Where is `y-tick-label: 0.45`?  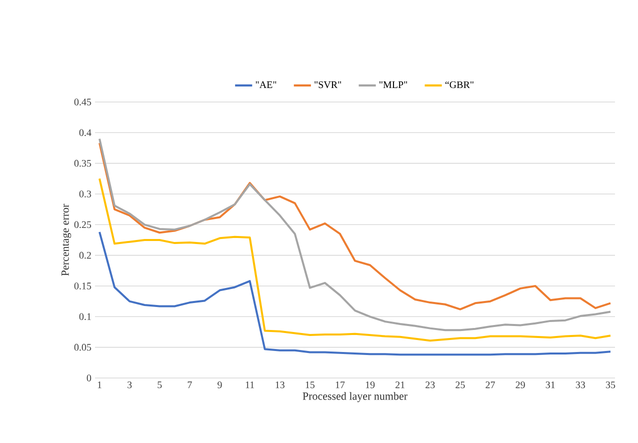
y-tick-label: 0.45 is located at coordinates (83, 102).